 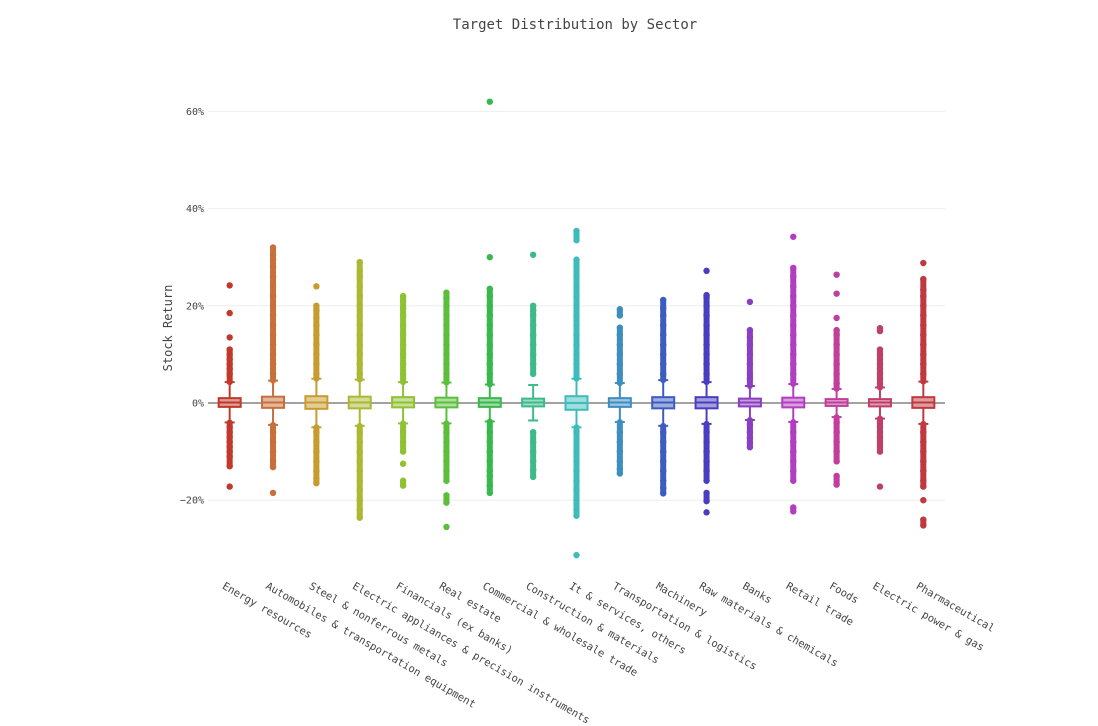 What do you see at coordinates (168, 328) in the screenshot?
I see `y-axis-label: Stock Return` at bounding box center [168, 328].